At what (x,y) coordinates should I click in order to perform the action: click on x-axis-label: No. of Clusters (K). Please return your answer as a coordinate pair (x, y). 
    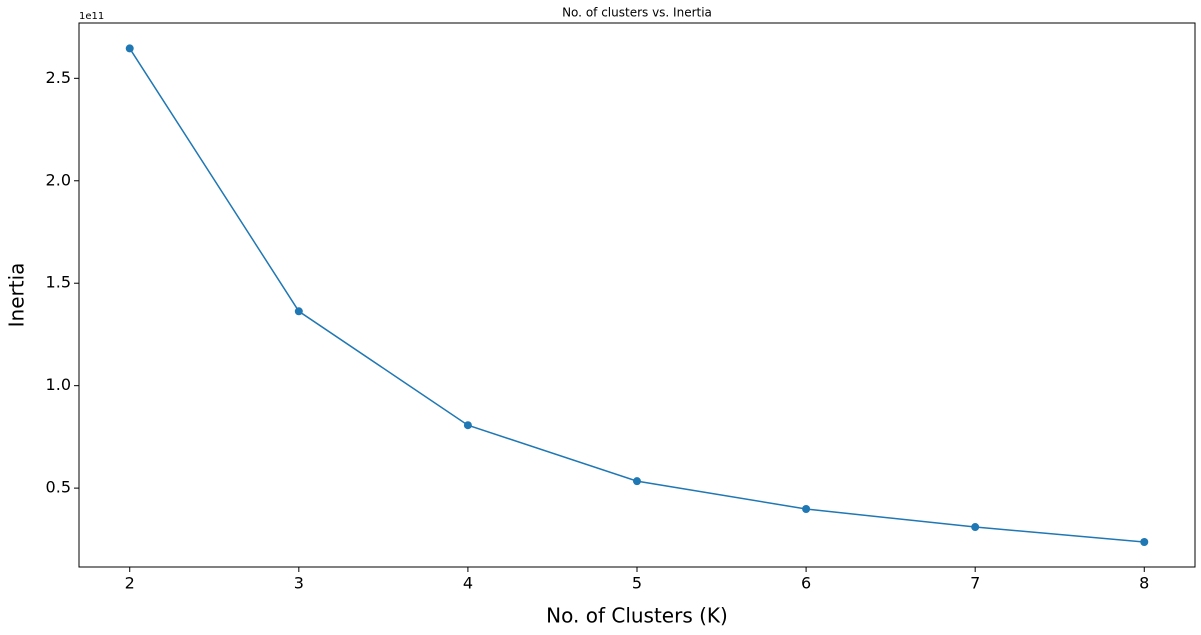
    Looking at the image, I should click on (637, 616).